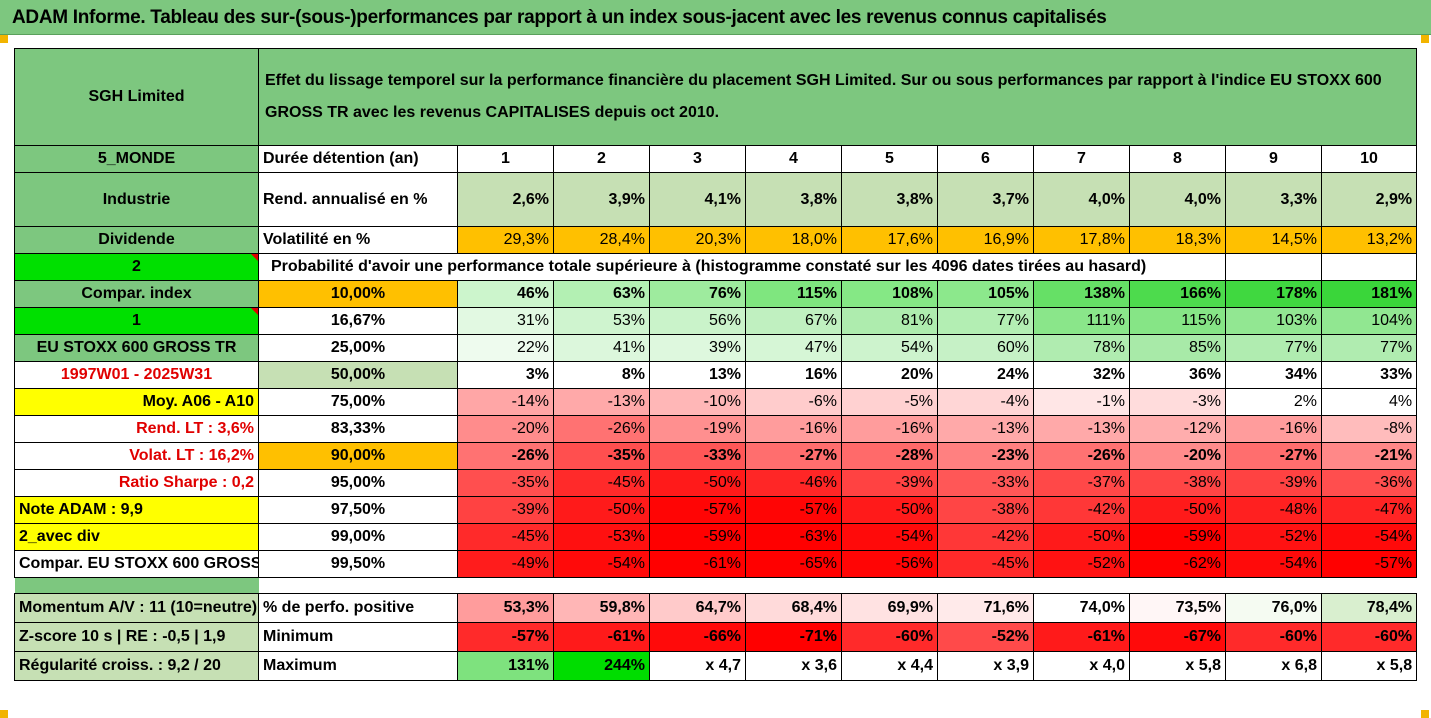 The width and height of the screenshot is (1431, 718). What do you see at coordinates (1369, 294) in the screenshot?
I see `probability-cell: 181%` at bounding box center [1369, 294].